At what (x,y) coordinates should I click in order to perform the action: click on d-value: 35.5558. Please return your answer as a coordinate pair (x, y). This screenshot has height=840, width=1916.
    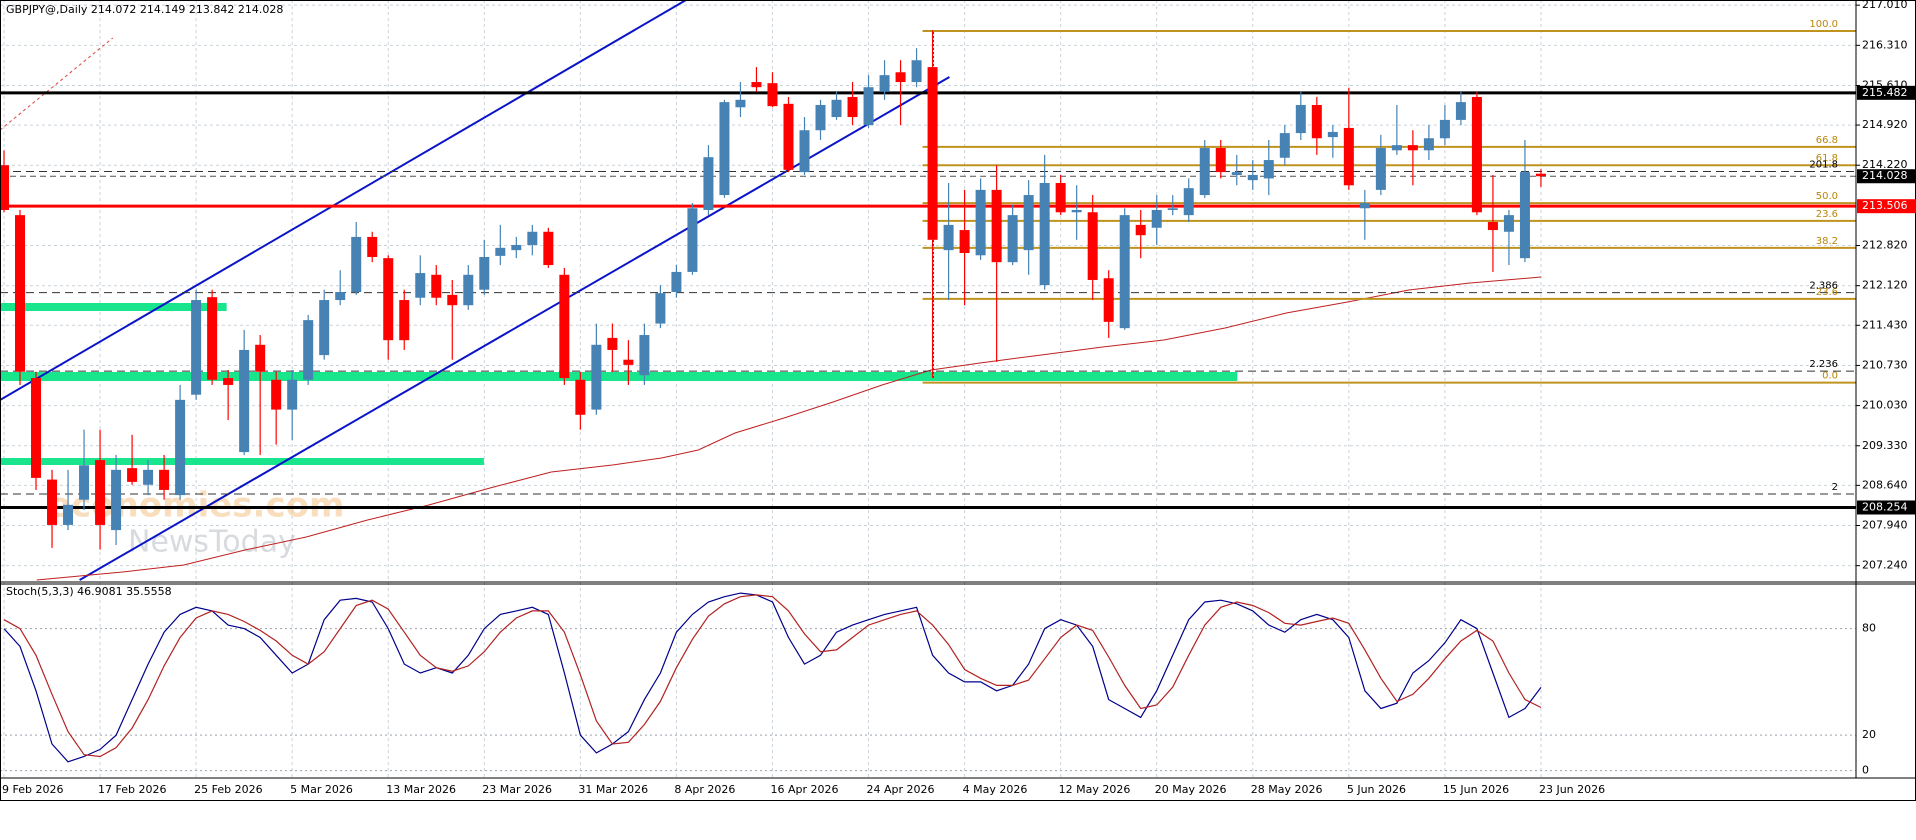
    Looking at the image, I should click on (149, 591).